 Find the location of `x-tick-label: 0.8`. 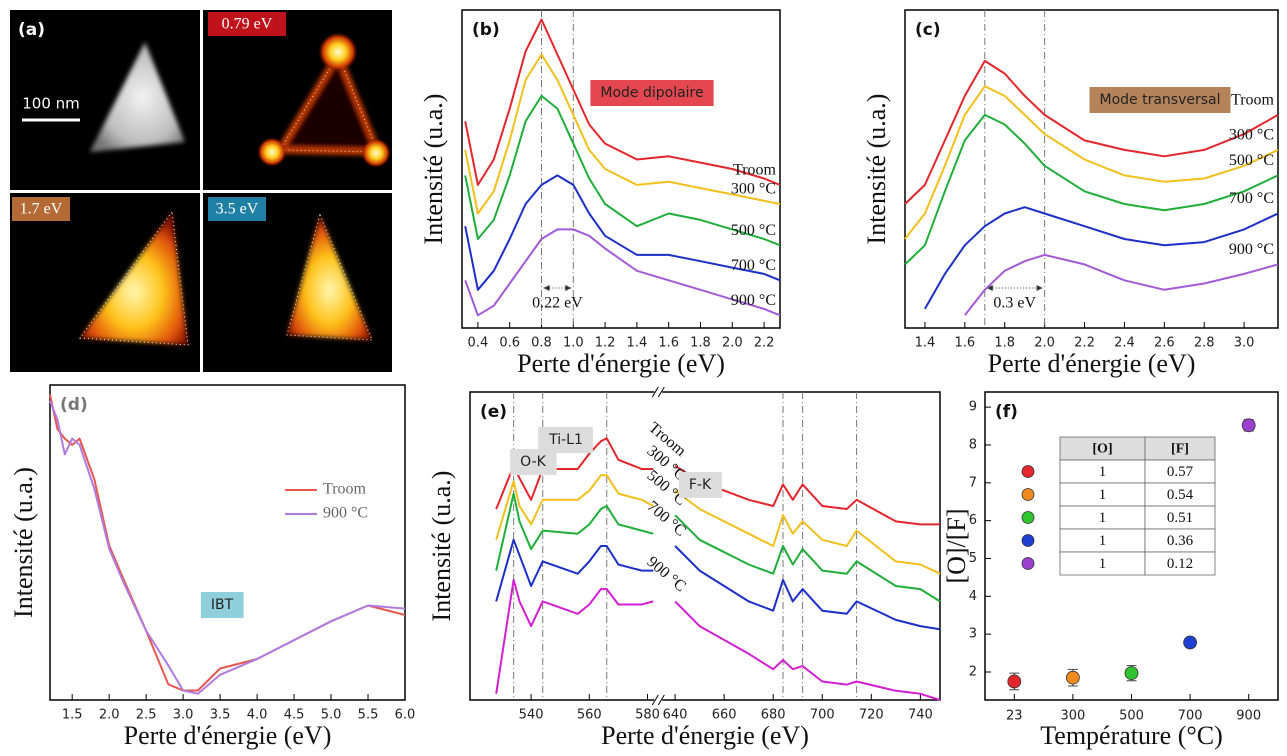

x-tick-label: 0.8 is located at coordinates (541, 343).